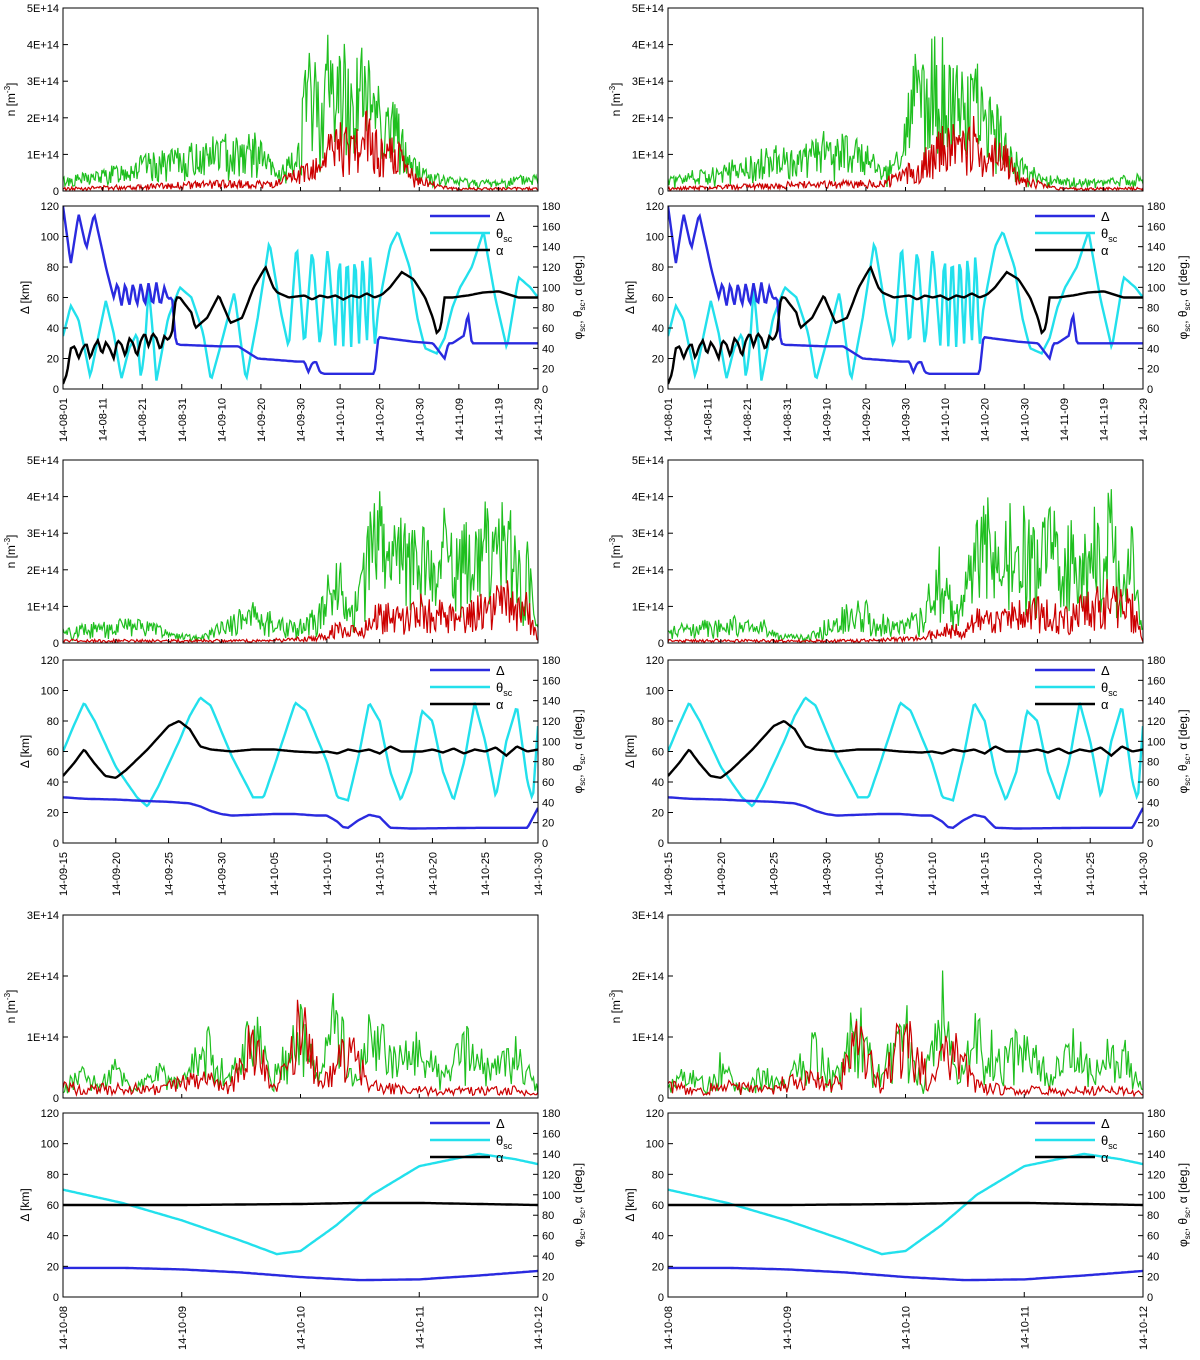 This screenshot has width=1200, height=1360. I want to click on delta-ytick-label: 0, so click(661, 1298).